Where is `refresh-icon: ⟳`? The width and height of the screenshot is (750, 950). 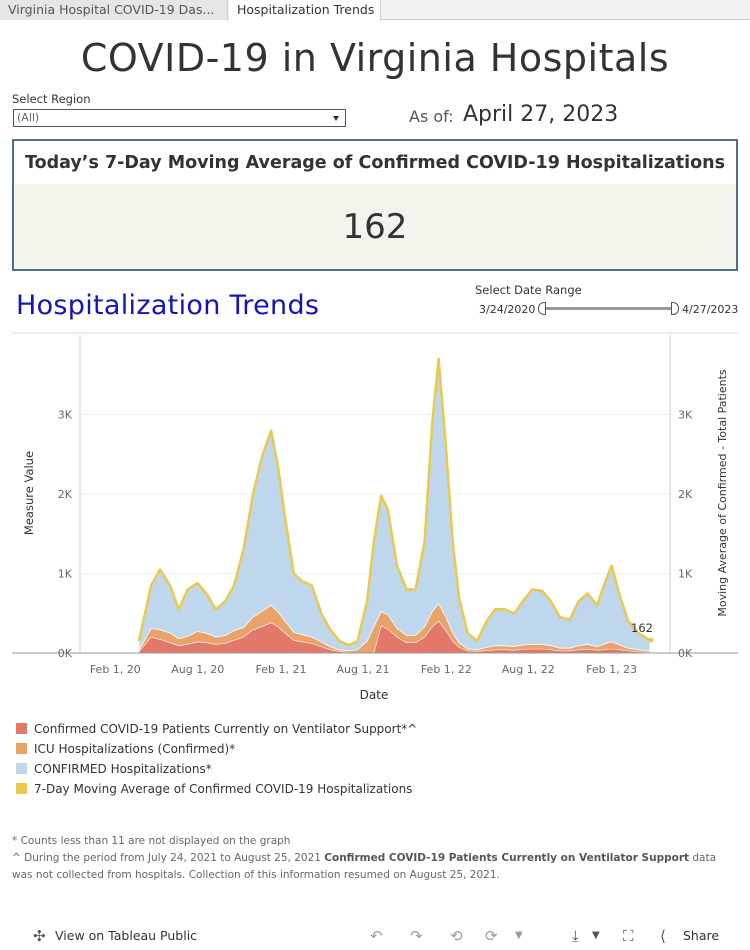
refresh-icon: ⟳ is located at coordinates (491, 936).